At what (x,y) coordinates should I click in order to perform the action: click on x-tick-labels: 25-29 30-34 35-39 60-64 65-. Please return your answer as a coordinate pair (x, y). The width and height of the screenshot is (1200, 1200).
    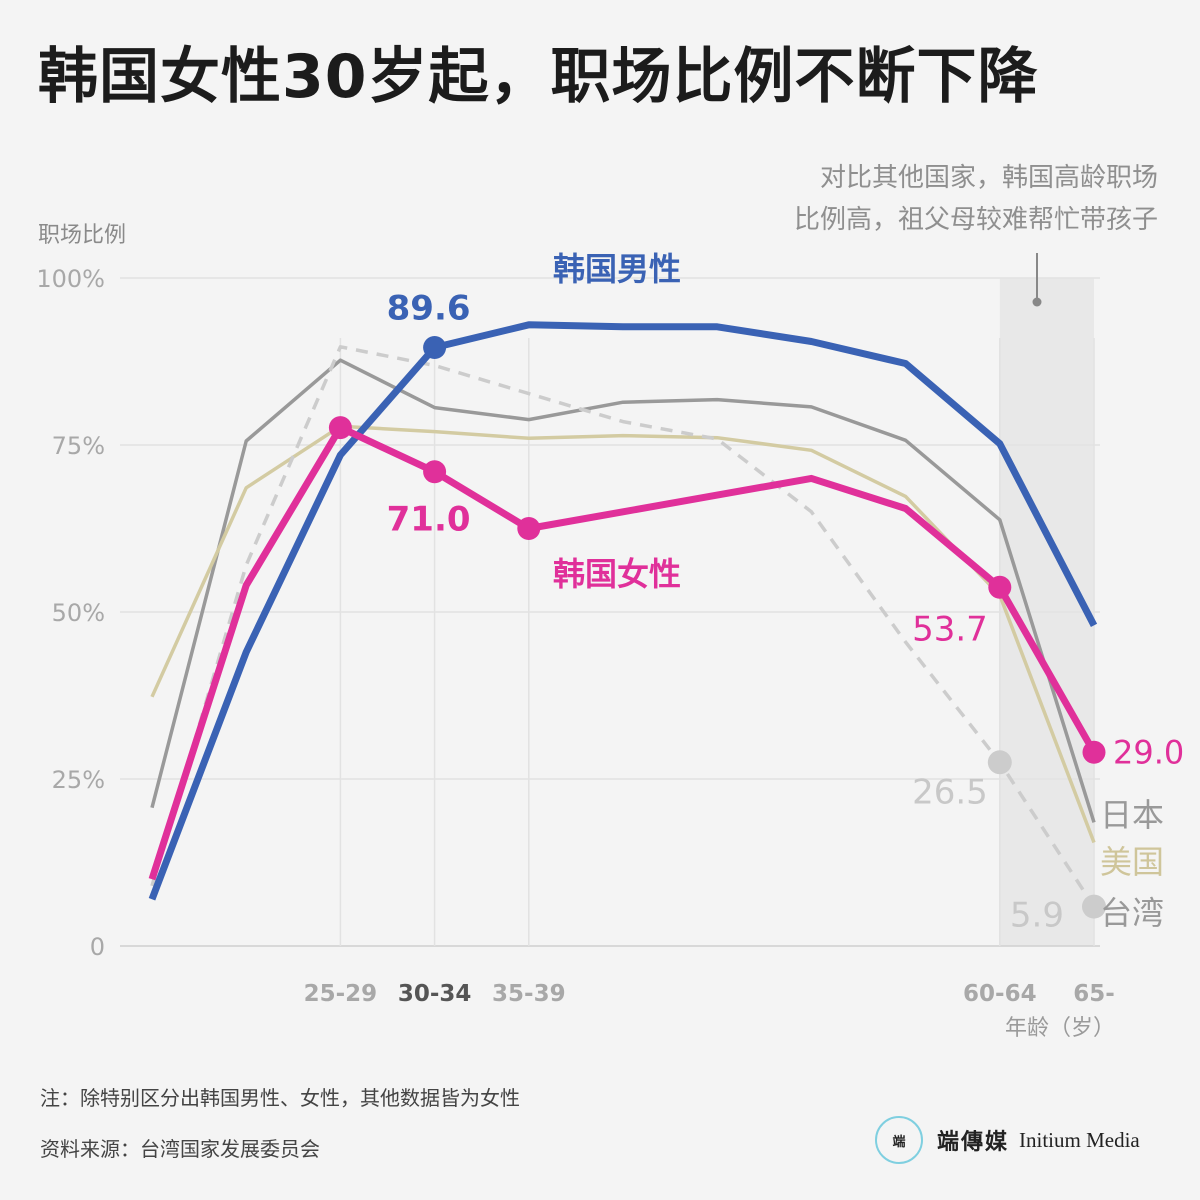
    Looking at the image, I should click on (709, 994).